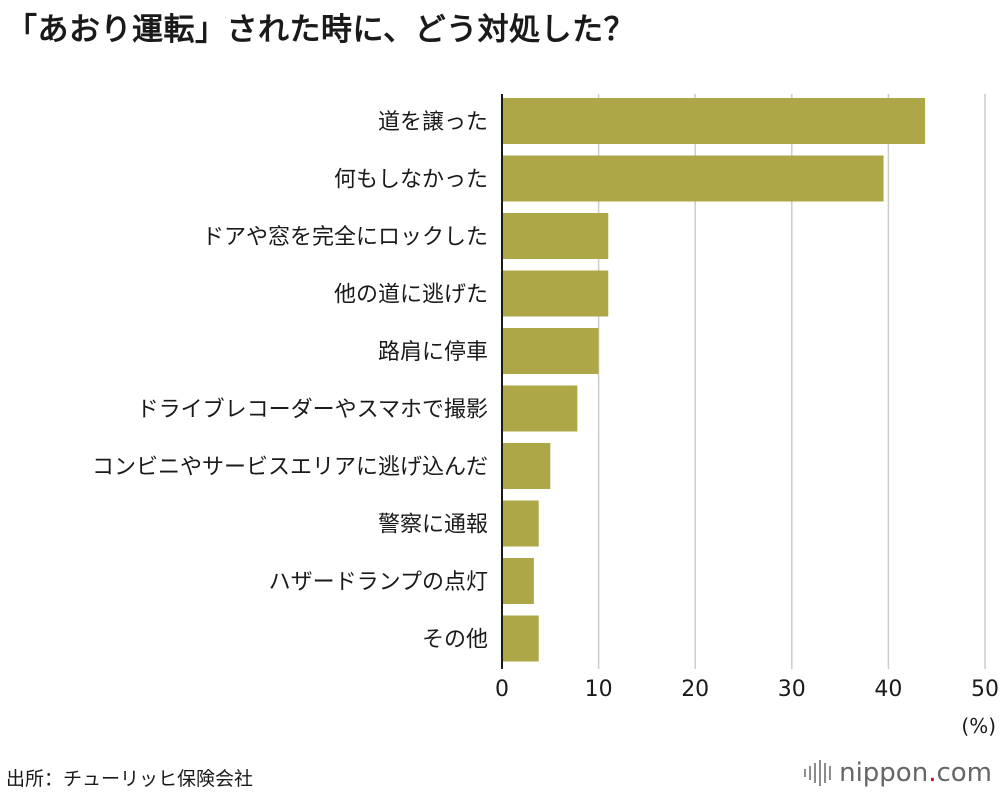 This screenshot has width=1000, height=796. I want to click on category-label: 警察に通報, so click(433, 525).